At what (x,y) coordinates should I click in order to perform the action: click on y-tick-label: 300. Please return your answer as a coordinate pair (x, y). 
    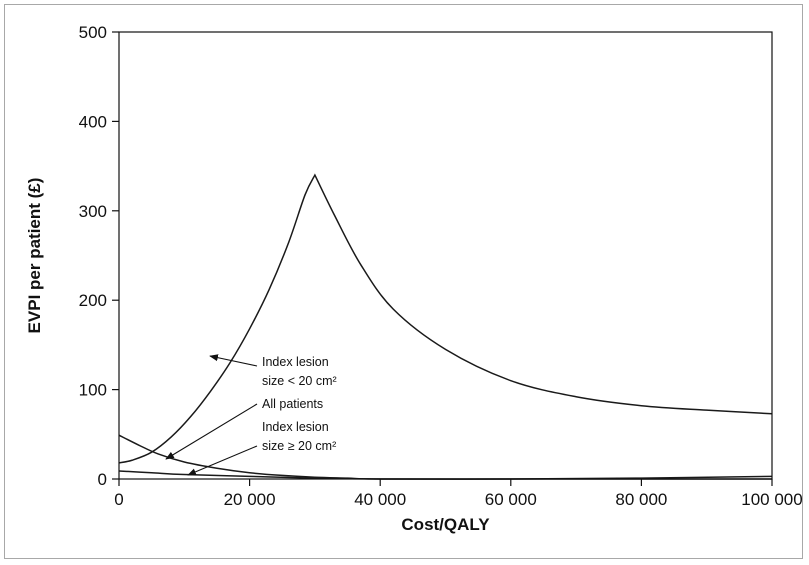
    Looking at the image, I should click on (93, 211).